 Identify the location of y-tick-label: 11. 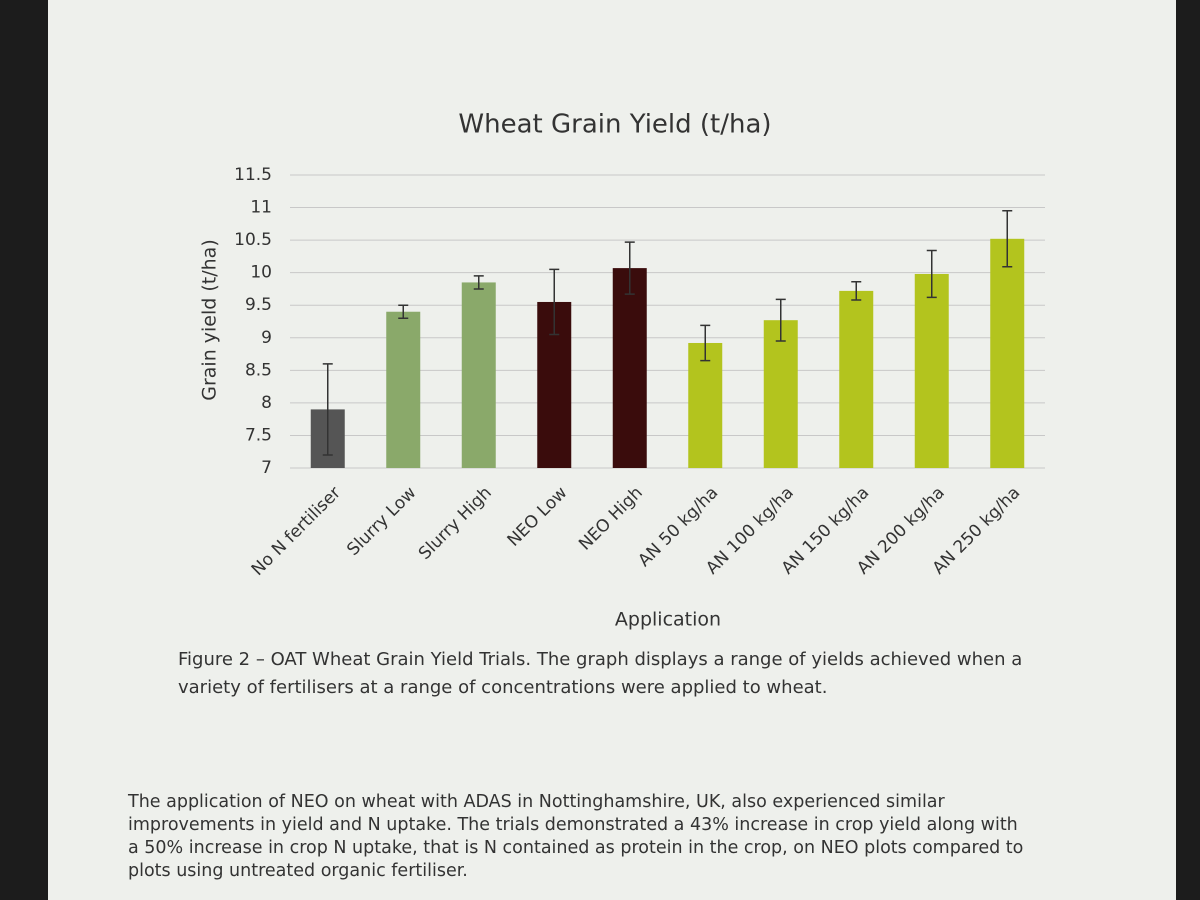
(261, 208).